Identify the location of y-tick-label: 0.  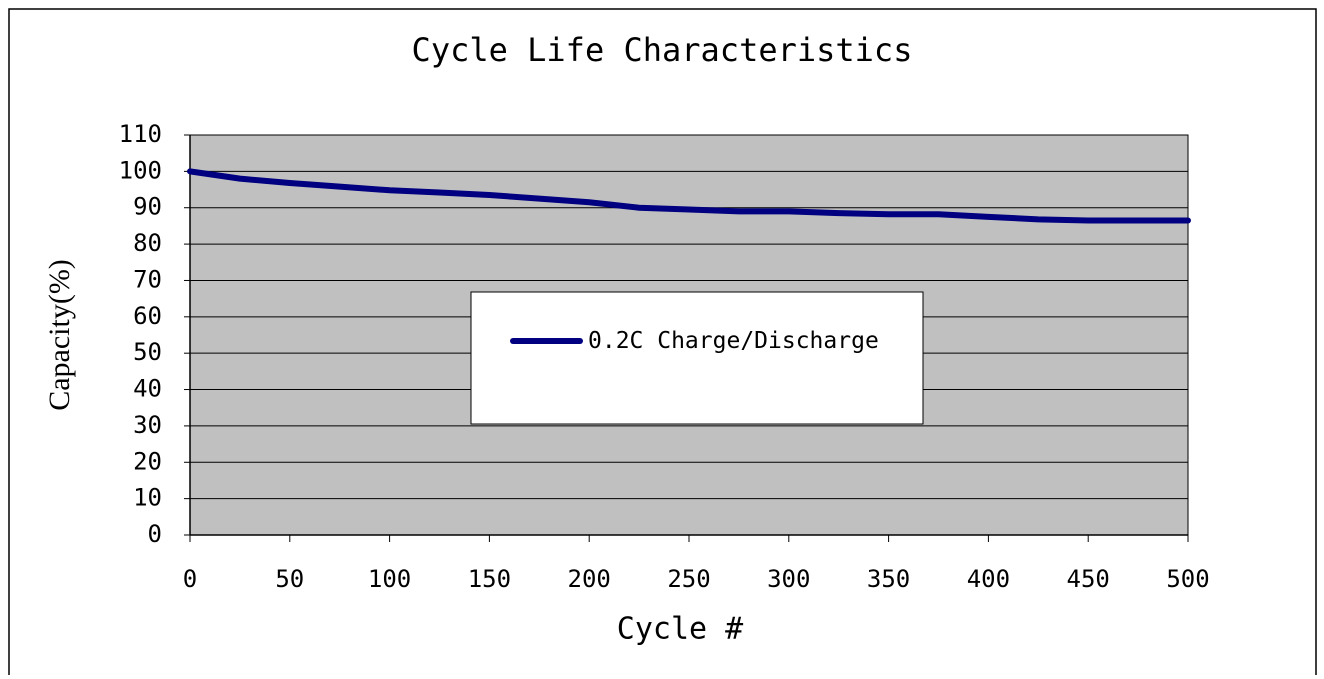
(155, 534).